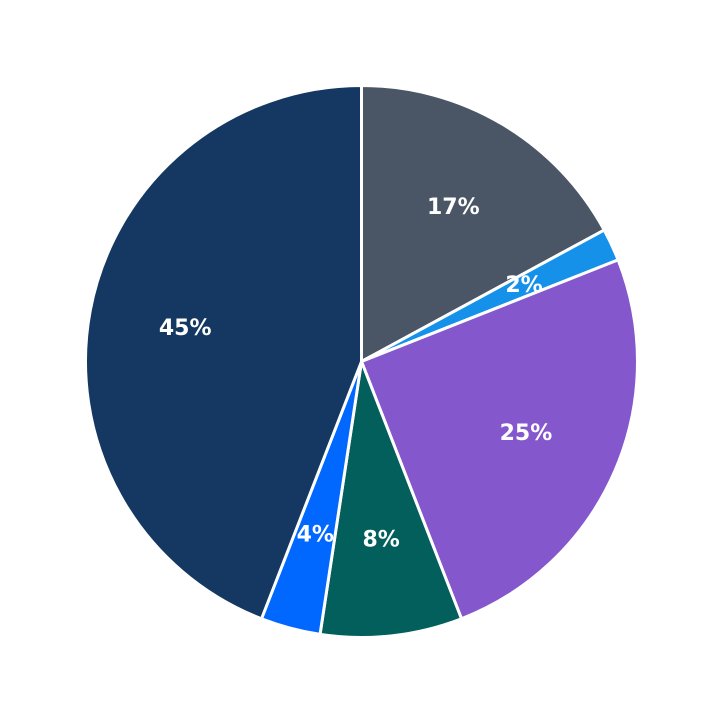 The width and height of the screenshot is (723, 723). What do you see at coordinates (315, 534) in the screenshot?
I see `pie-slice-label-4: 4%` at bounding box center [315, 534].